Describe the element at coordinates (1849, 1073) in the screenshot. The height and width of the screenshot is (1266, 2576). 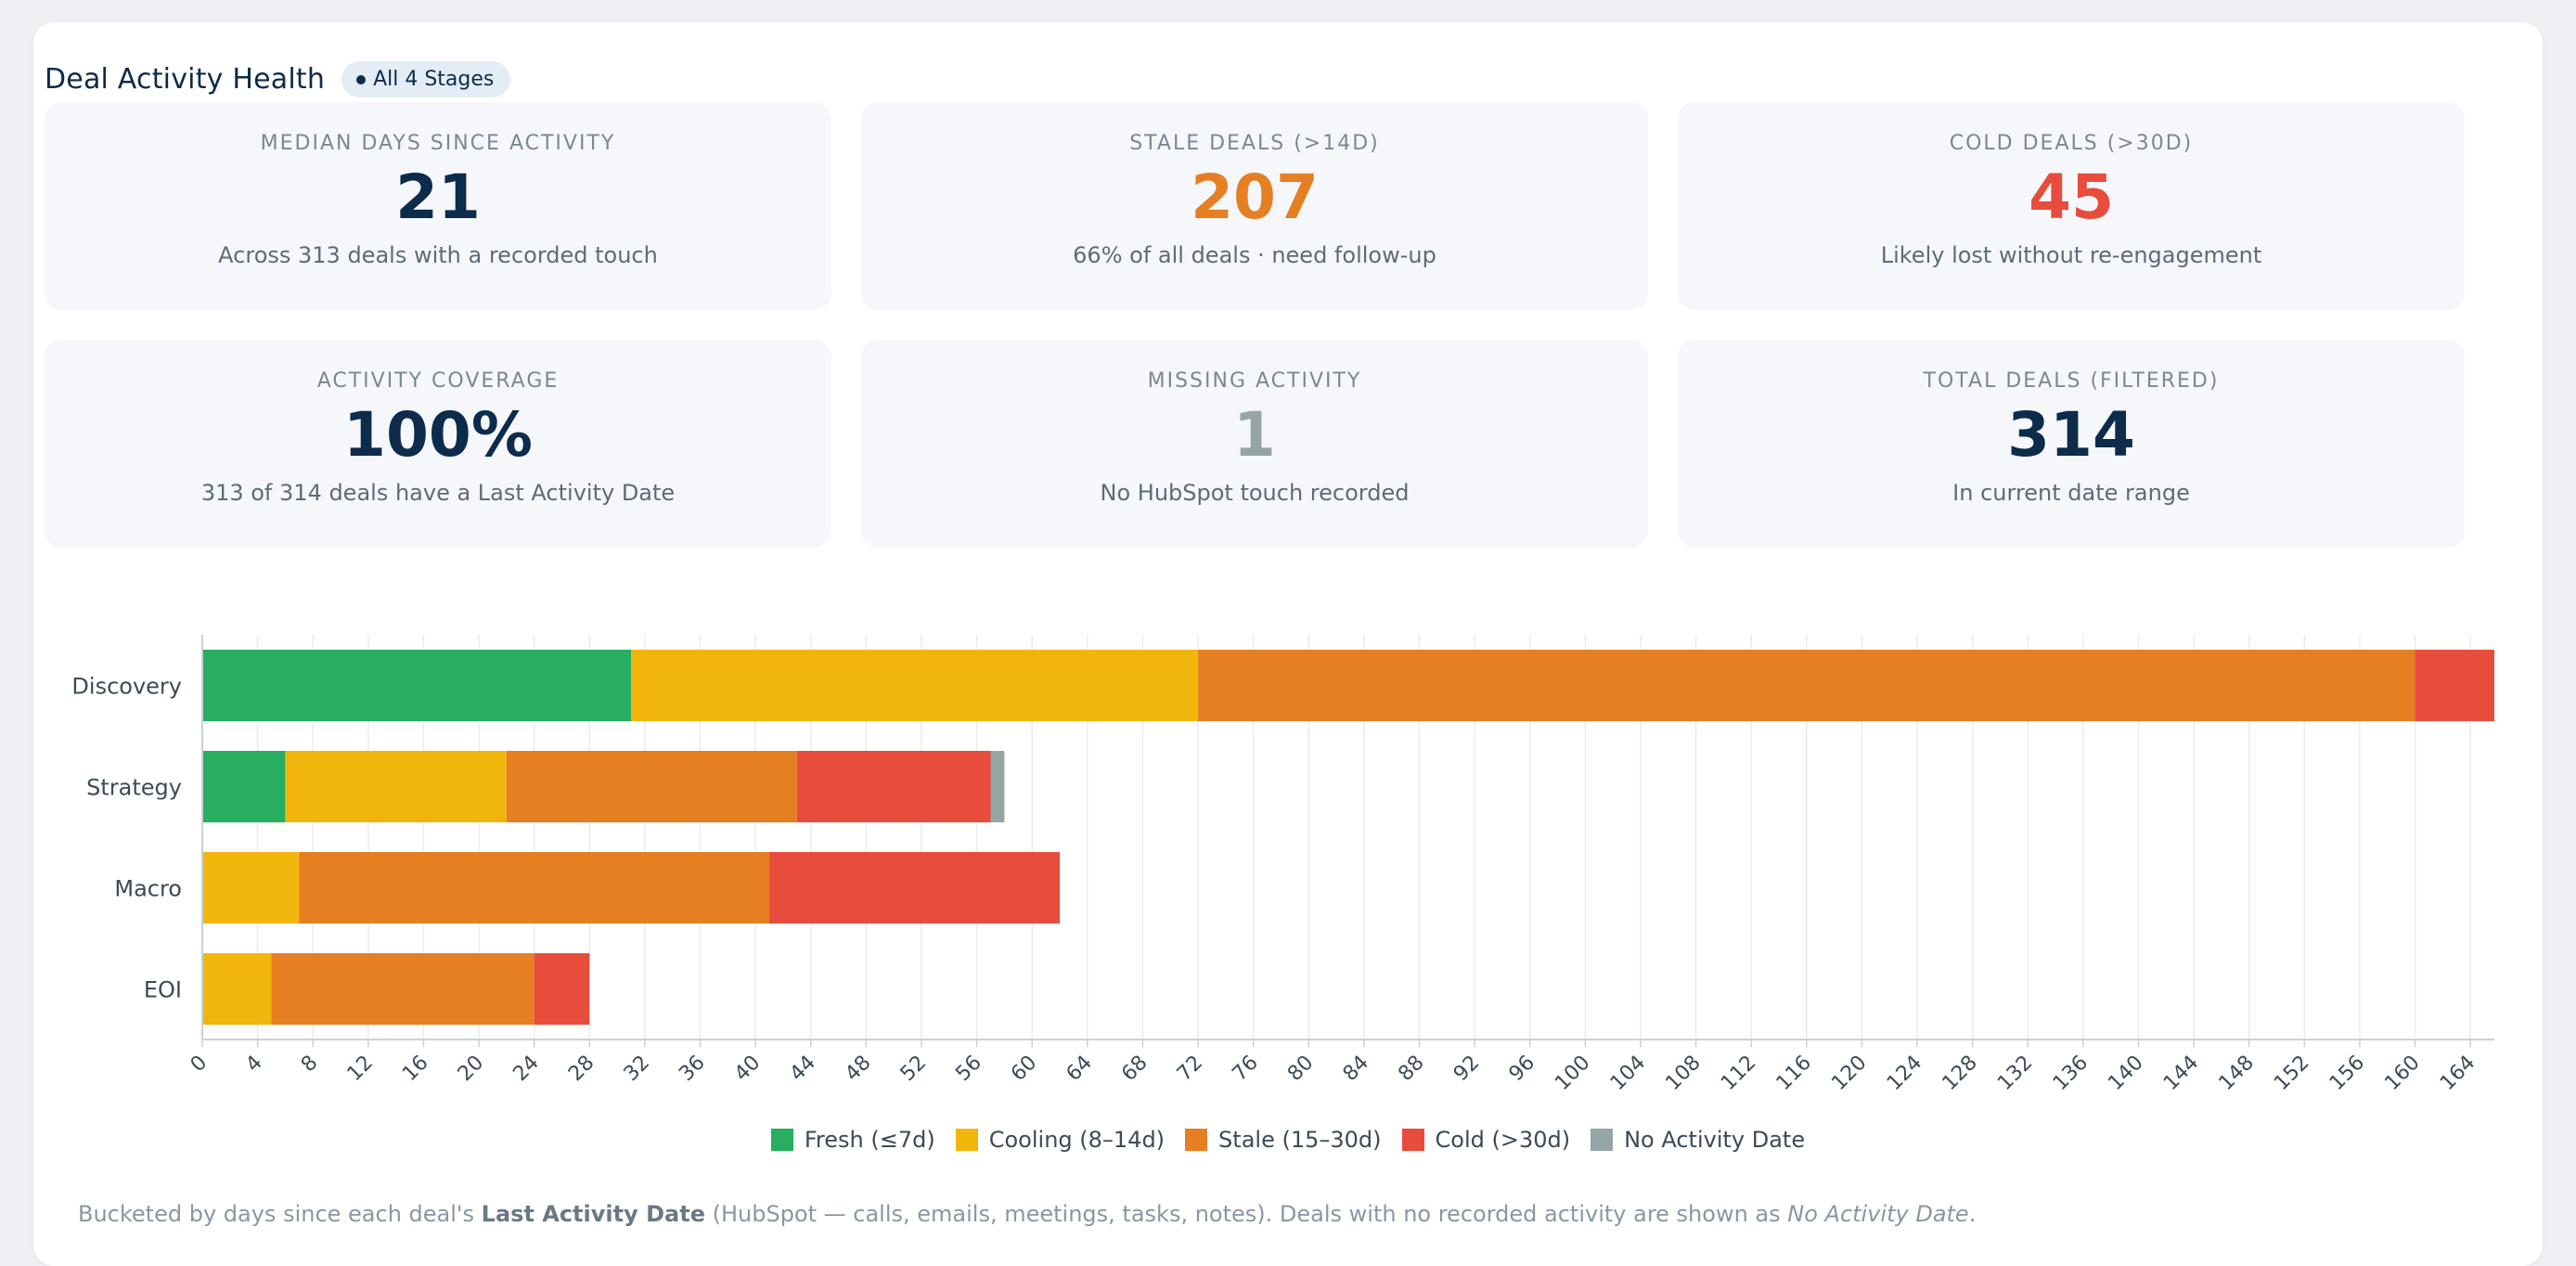
I see `x-tick-label: 120` at that location.